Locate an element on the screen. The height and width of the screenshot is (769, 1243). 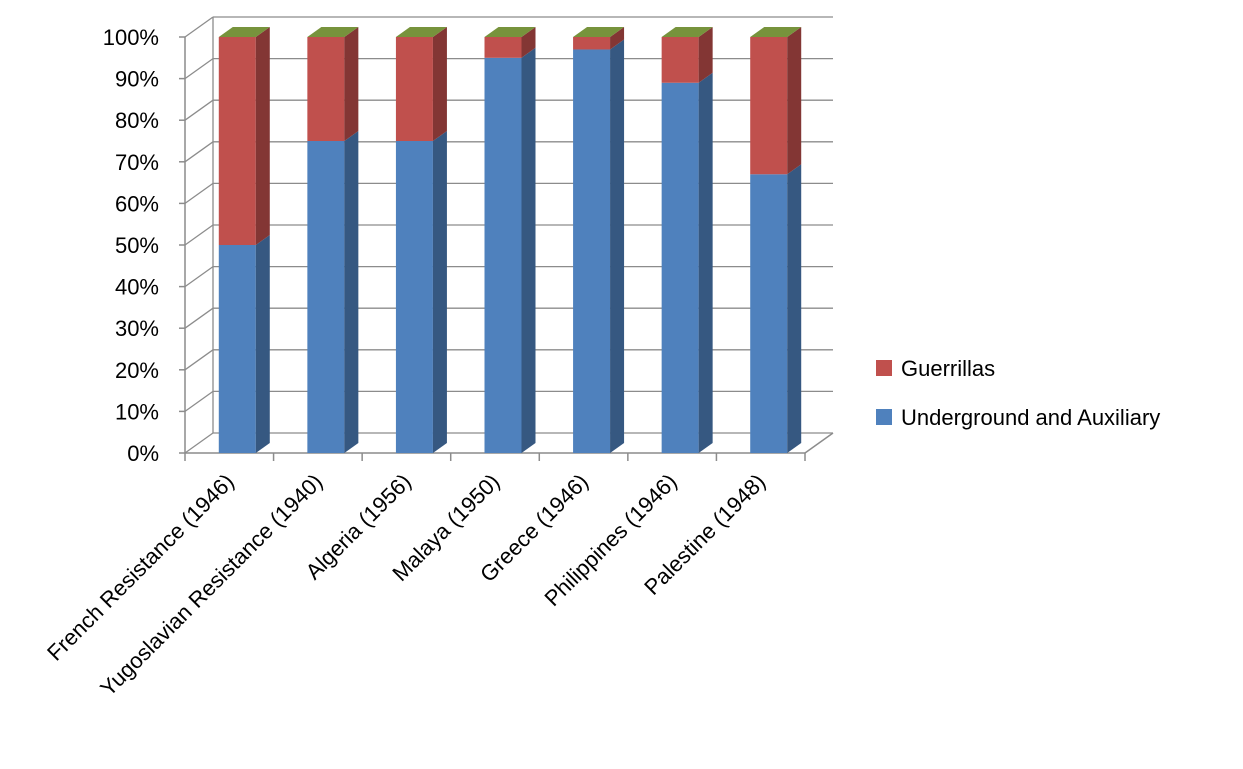
y-tick-label: 90% is located at coordinates (137, 79).